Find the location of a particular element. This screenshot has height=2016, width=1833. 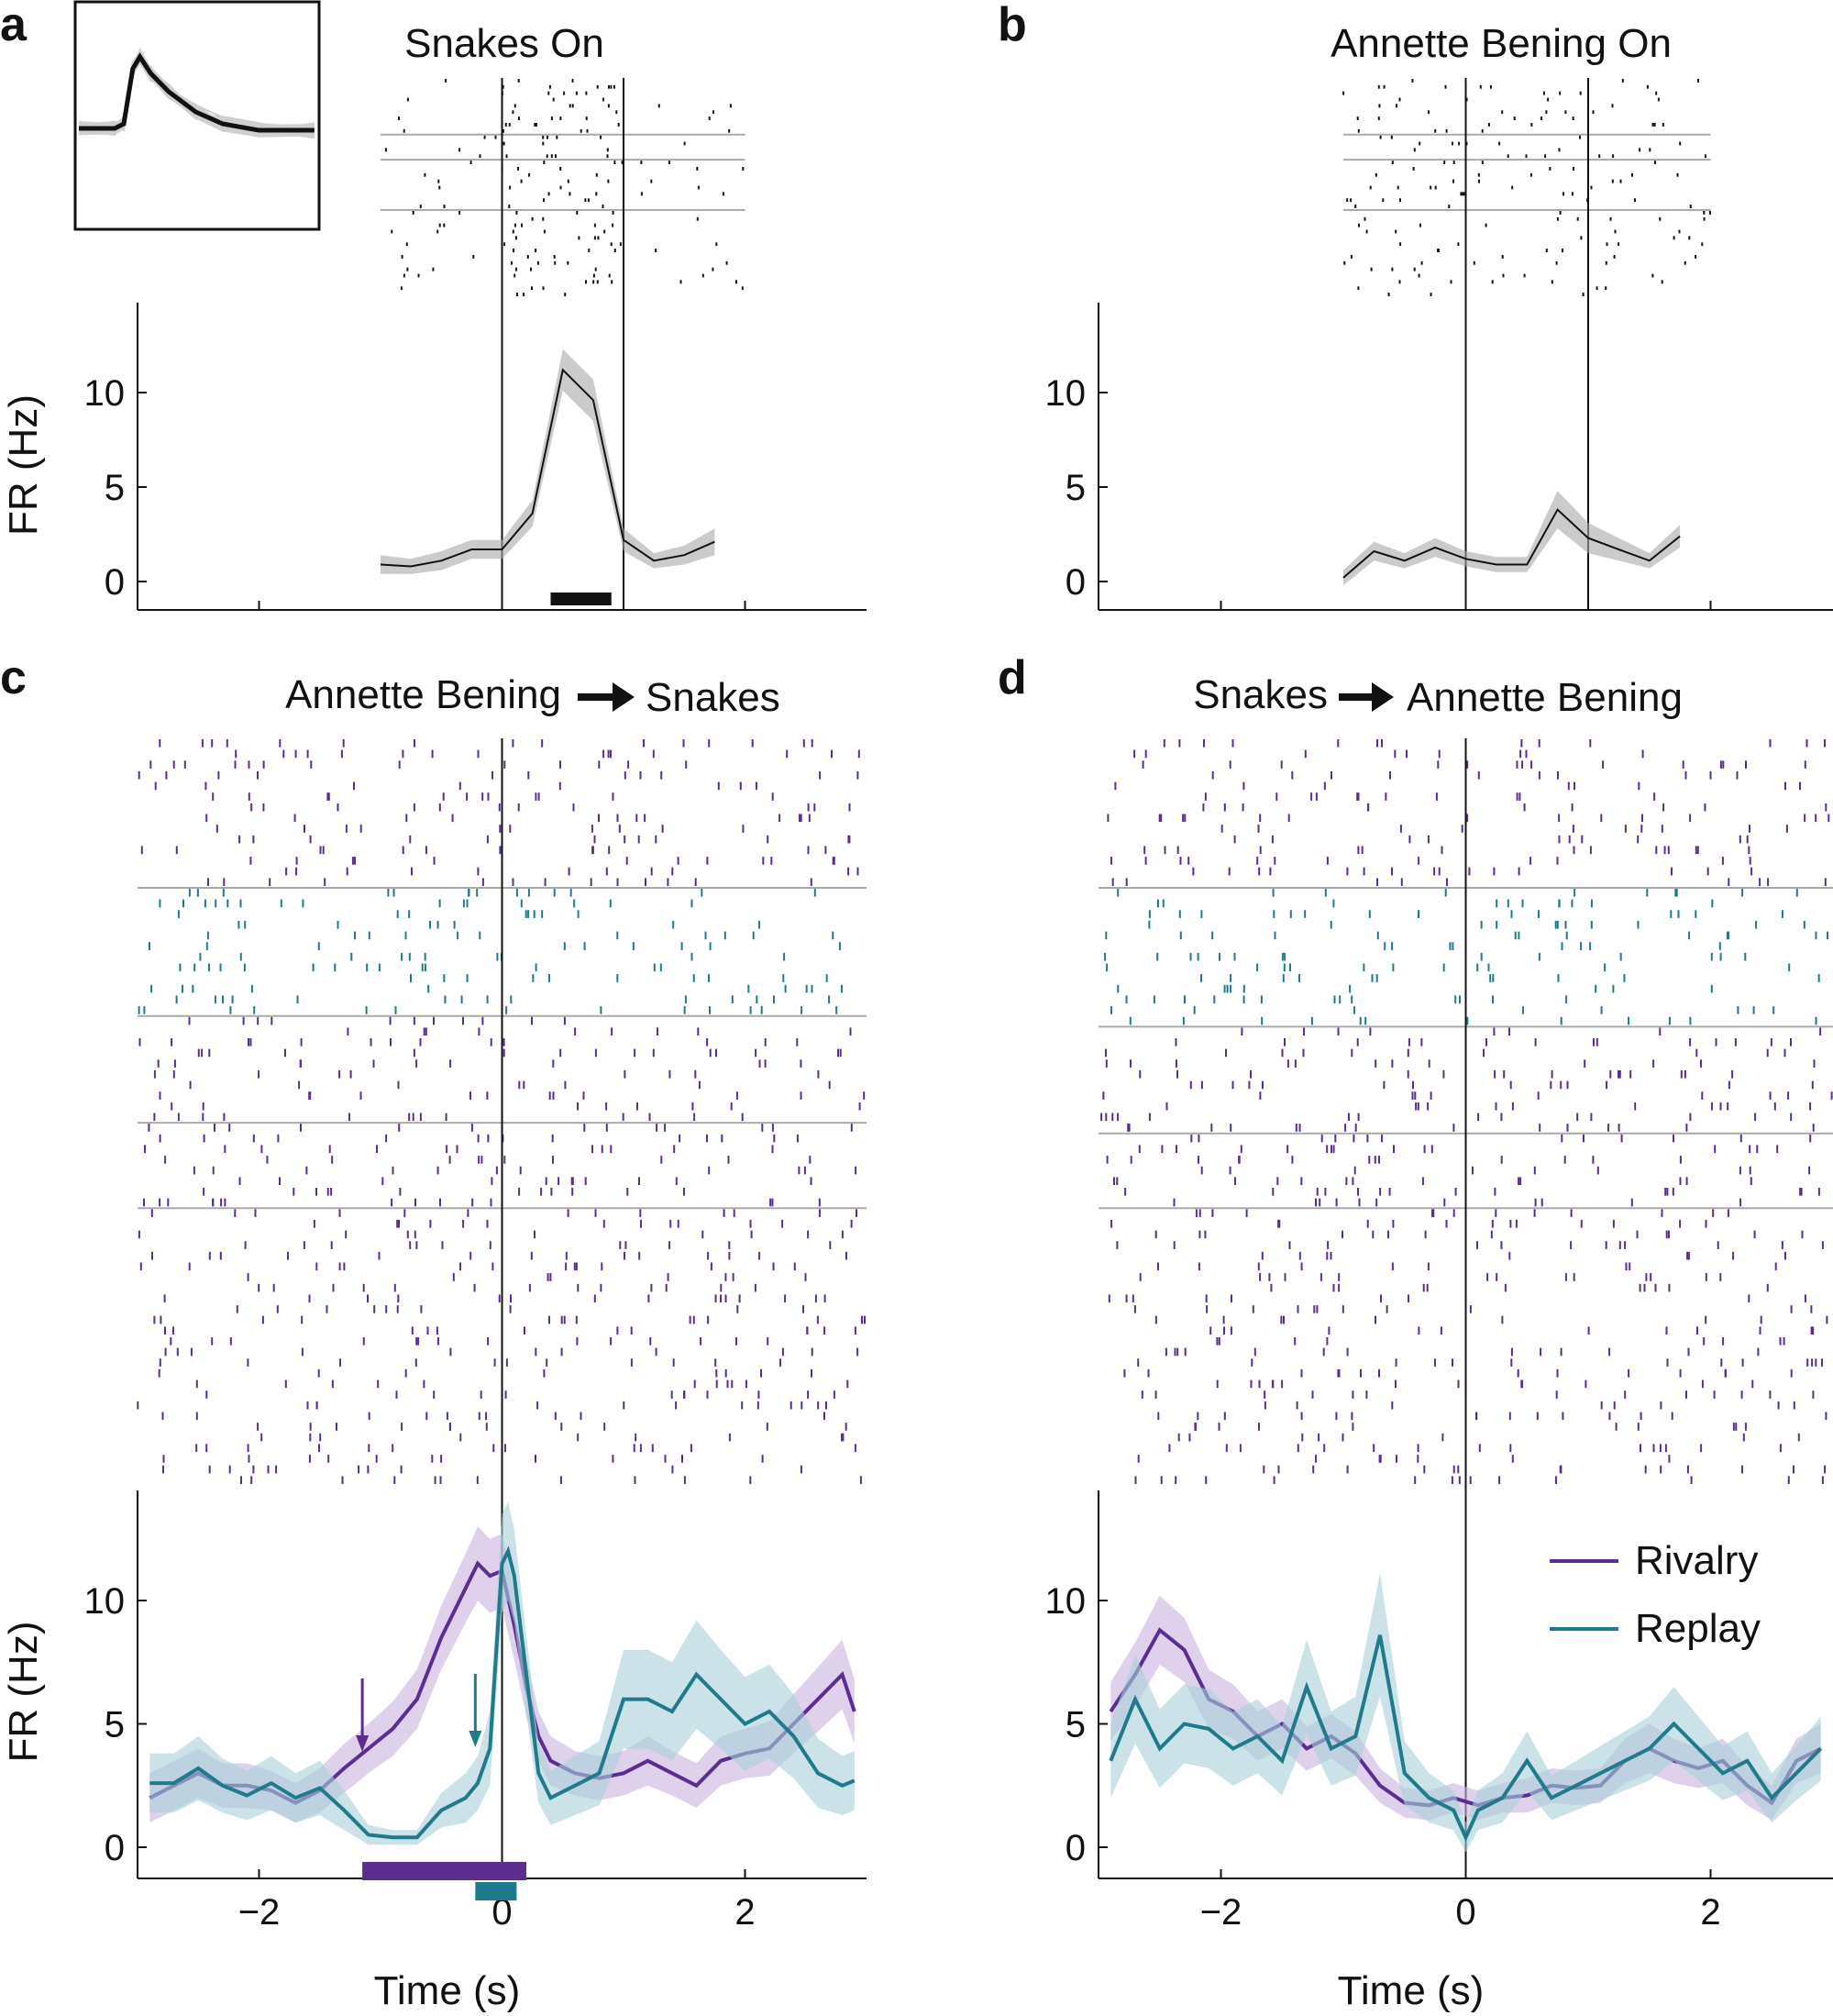

panel-letter-a: a is located at coordinates (14, 25).